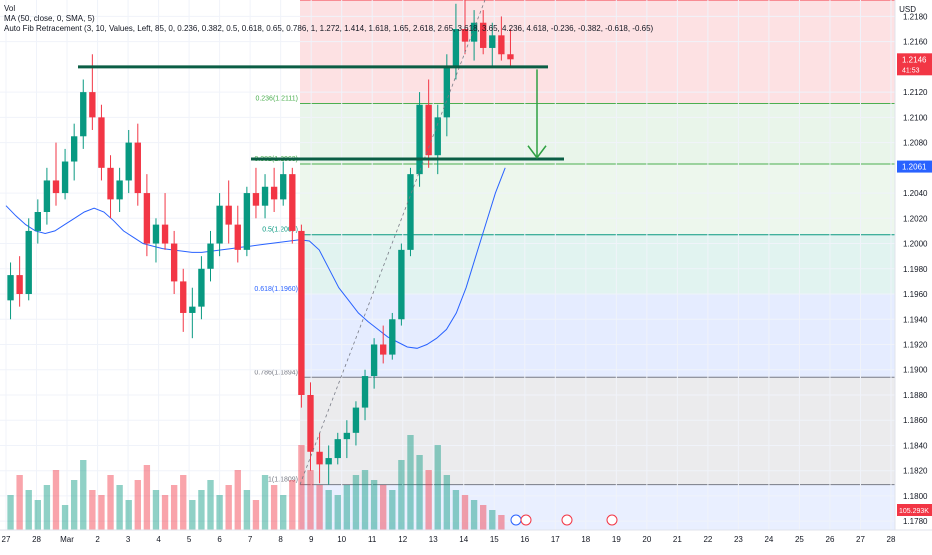  What do you see at coordinates (67, 539) in the screenshot?
I see `time-tick: Mar` at bounding box center [67, 539].